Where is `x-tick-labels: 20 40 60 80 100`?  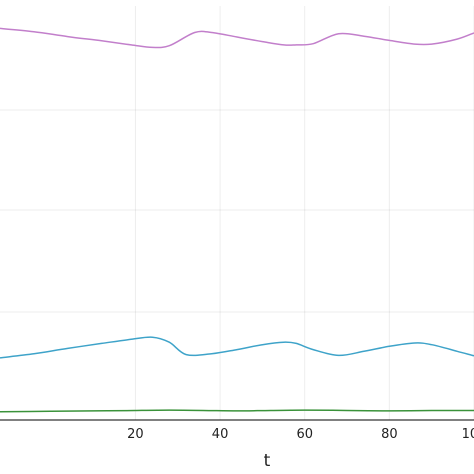 x-tick-labels: 20 40 60 80 100 is located at coordinates (300, 434).